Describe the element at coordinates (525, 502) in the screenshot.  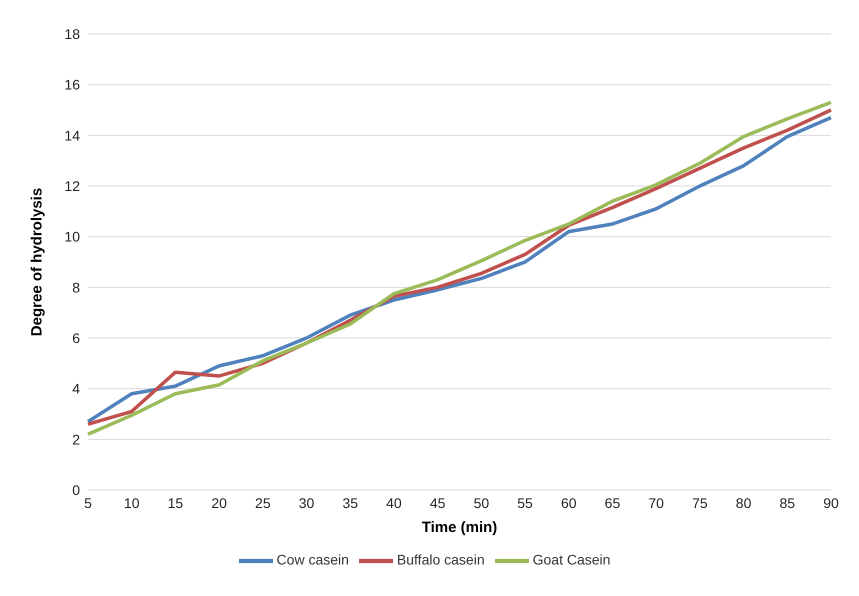
I see `x-tick-label: 55` at that location.